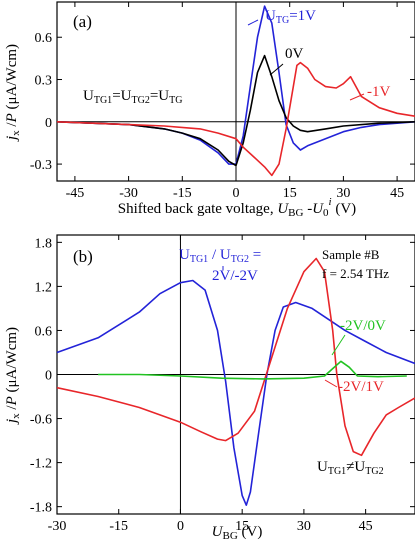 The width and height of the screenshot is (415, 543). I want to click on panel-b-ytick-label: -0.6, so click(41, 420).